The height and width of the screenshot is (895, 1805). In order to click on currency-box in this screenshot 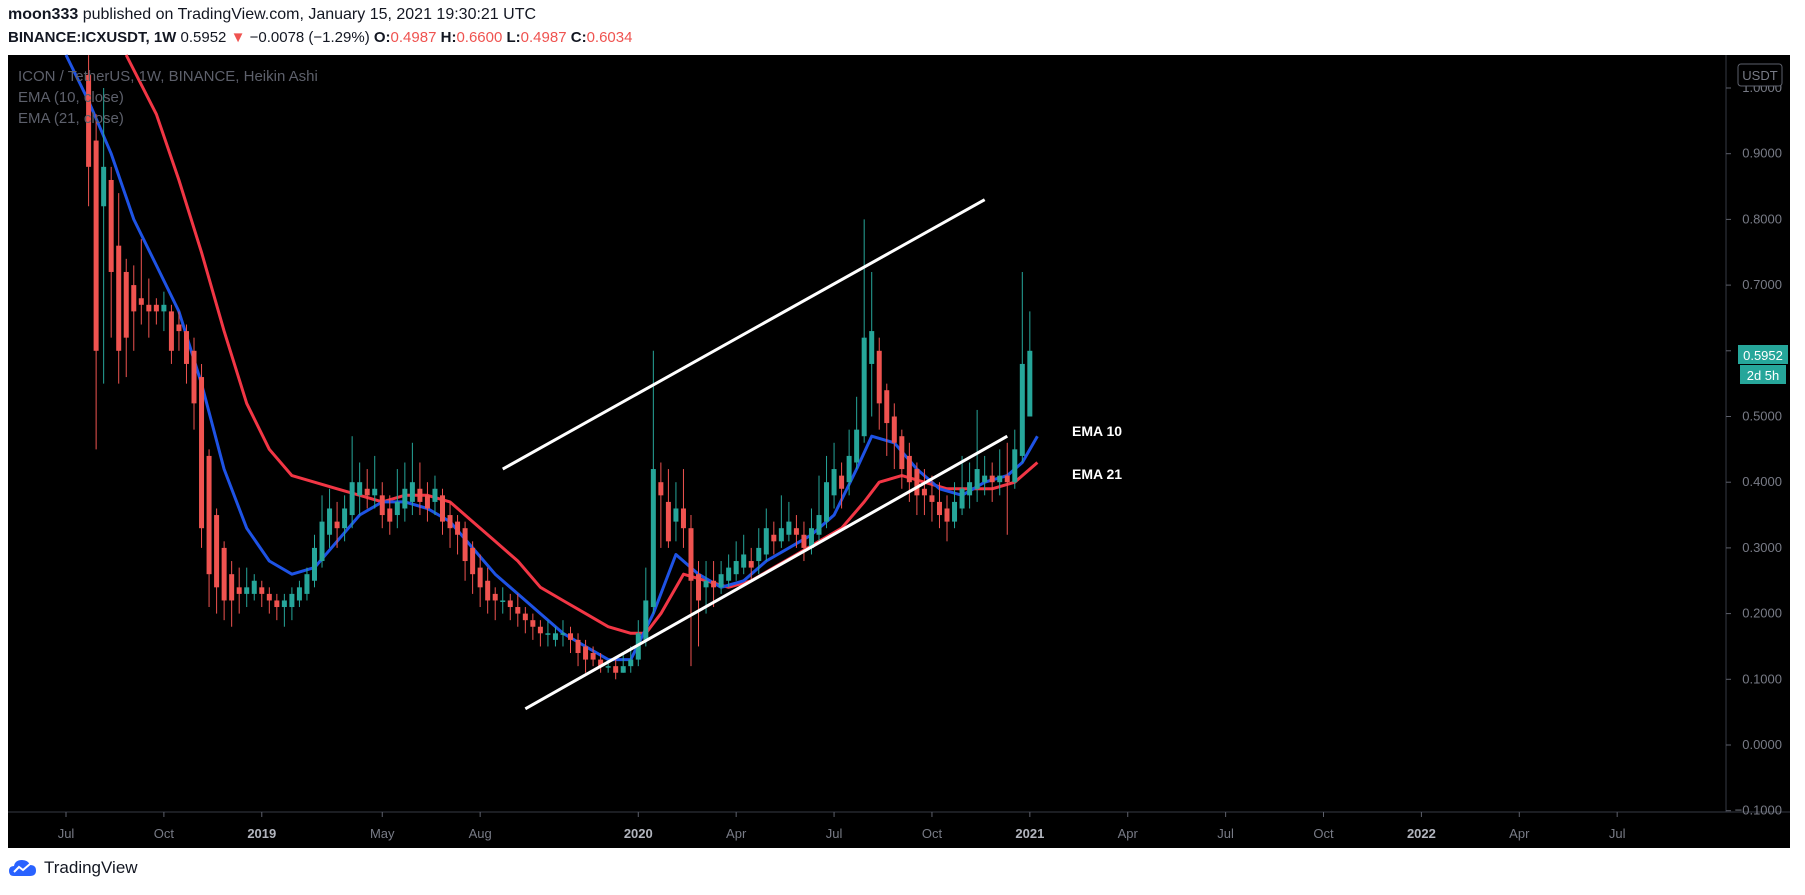, I will do `click(1760, 75)`.